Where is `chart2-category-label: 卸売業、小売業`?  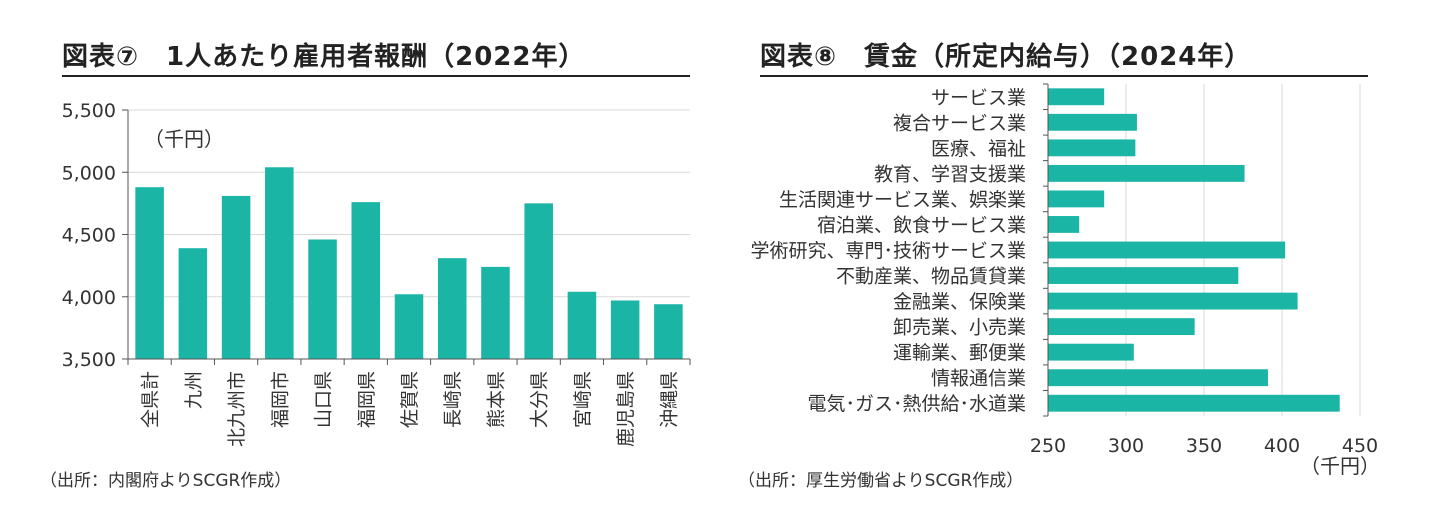
chart2-category-label: 卸売業、小売業 is located at coordinates (959, 328).